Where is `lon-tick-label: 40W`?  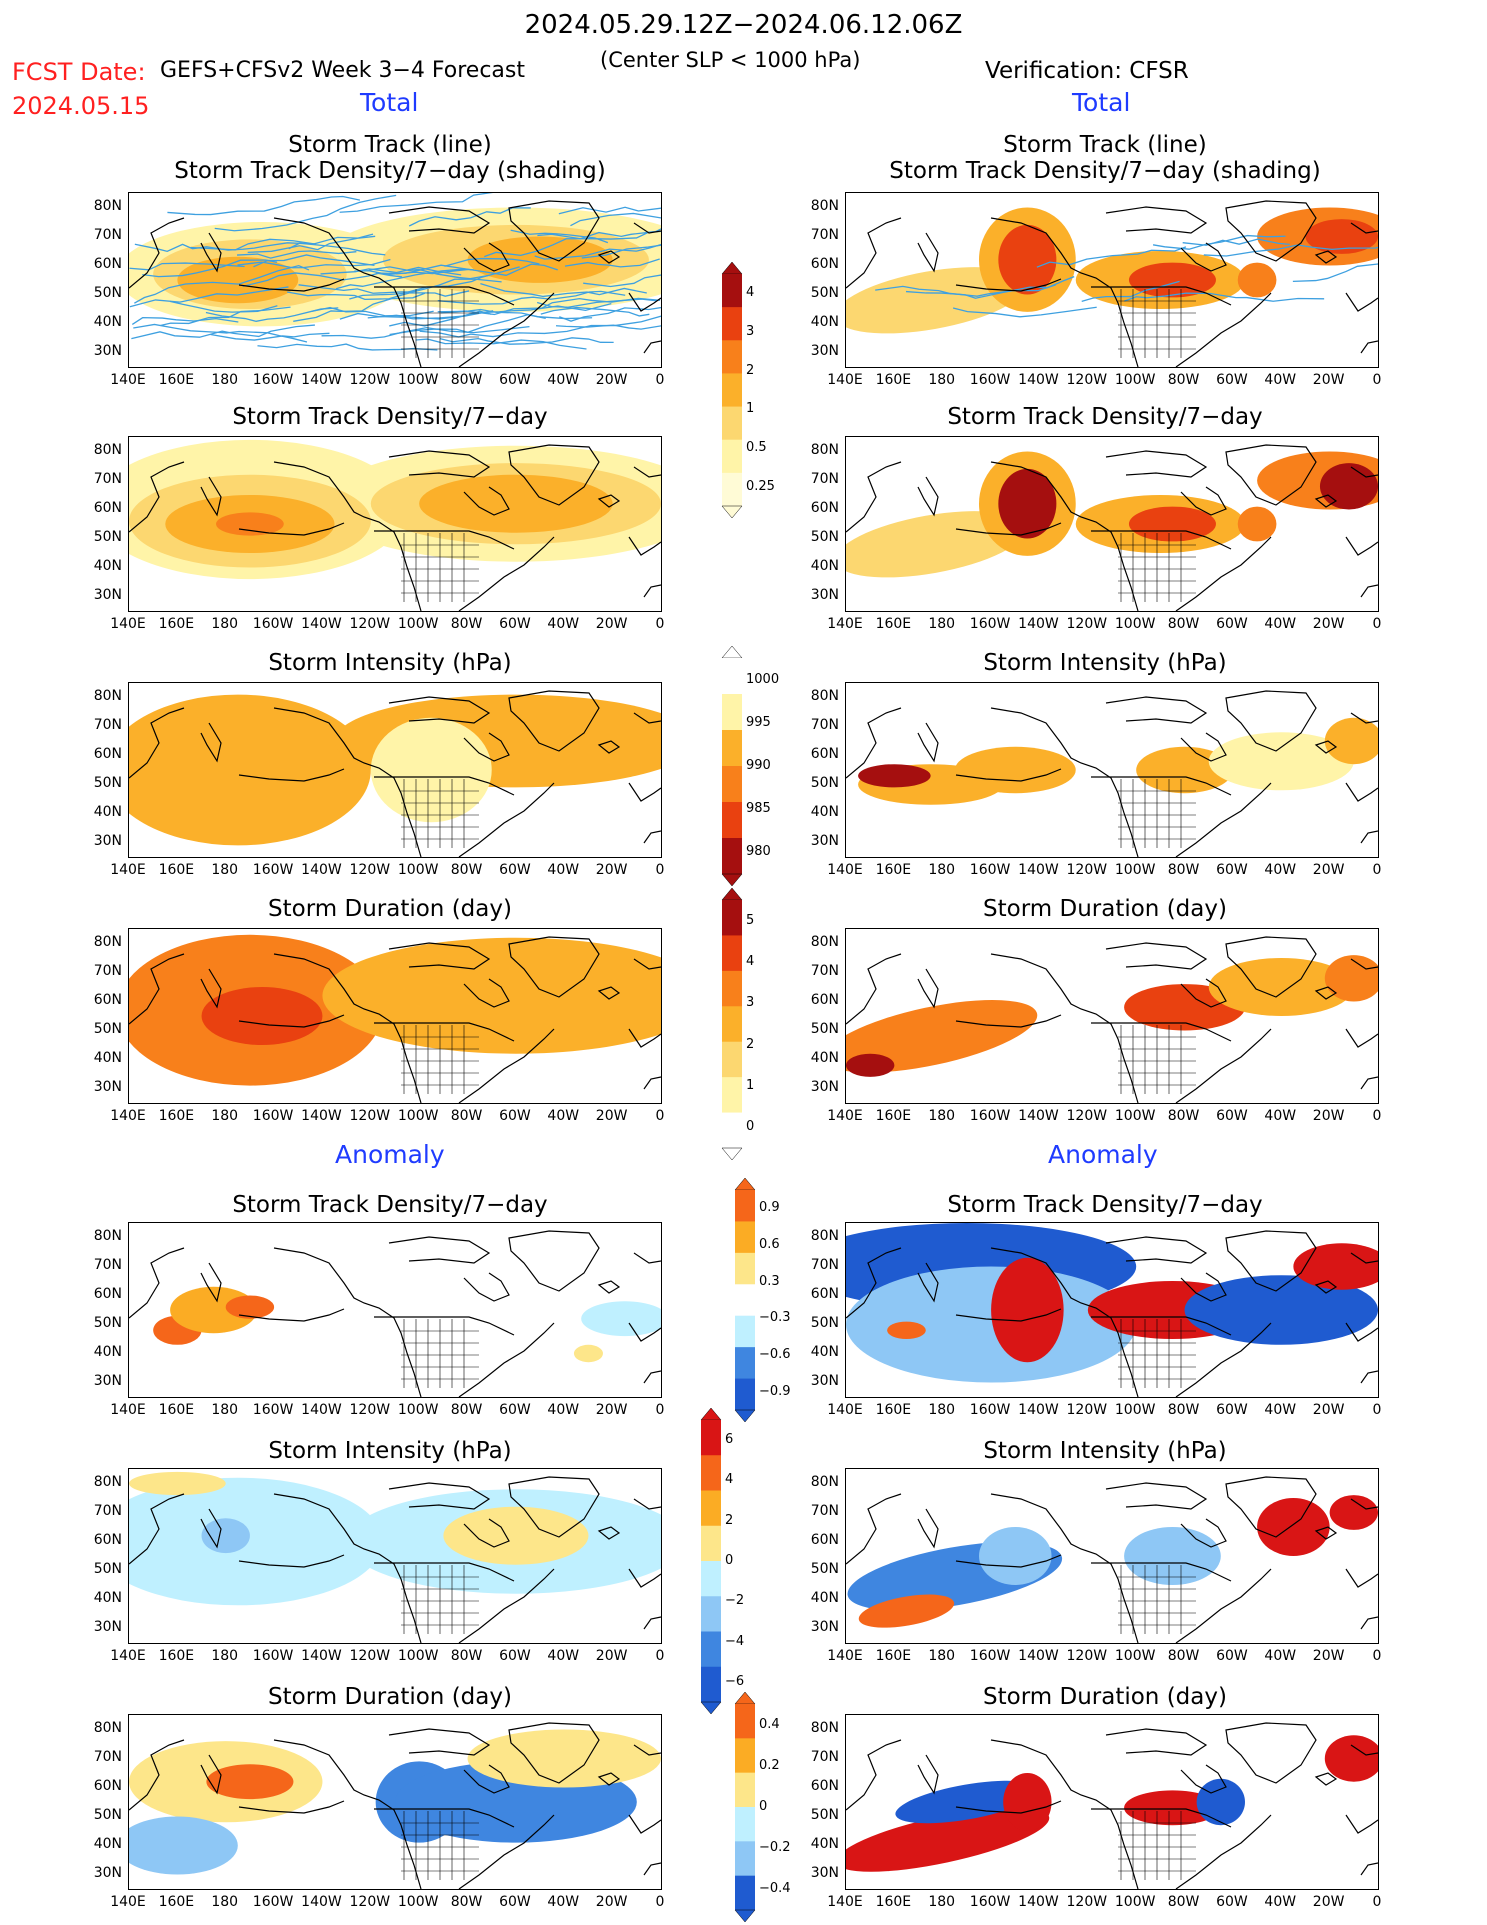 lon-tick-label: 40W is located at coordinates (563, 870).